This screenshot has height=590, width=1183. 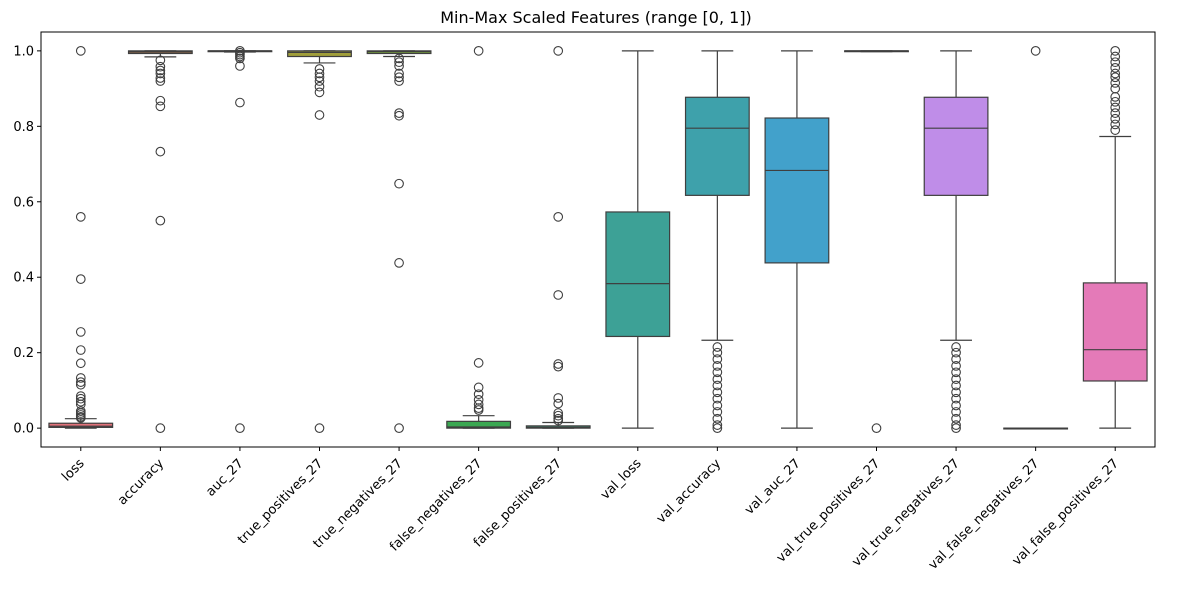 What do you see at coordinates (596, 17) in the screenshot?
I see `chart-title: Min-Max Scaled Features (range [0, 1])` at bounding box center [596, 17].